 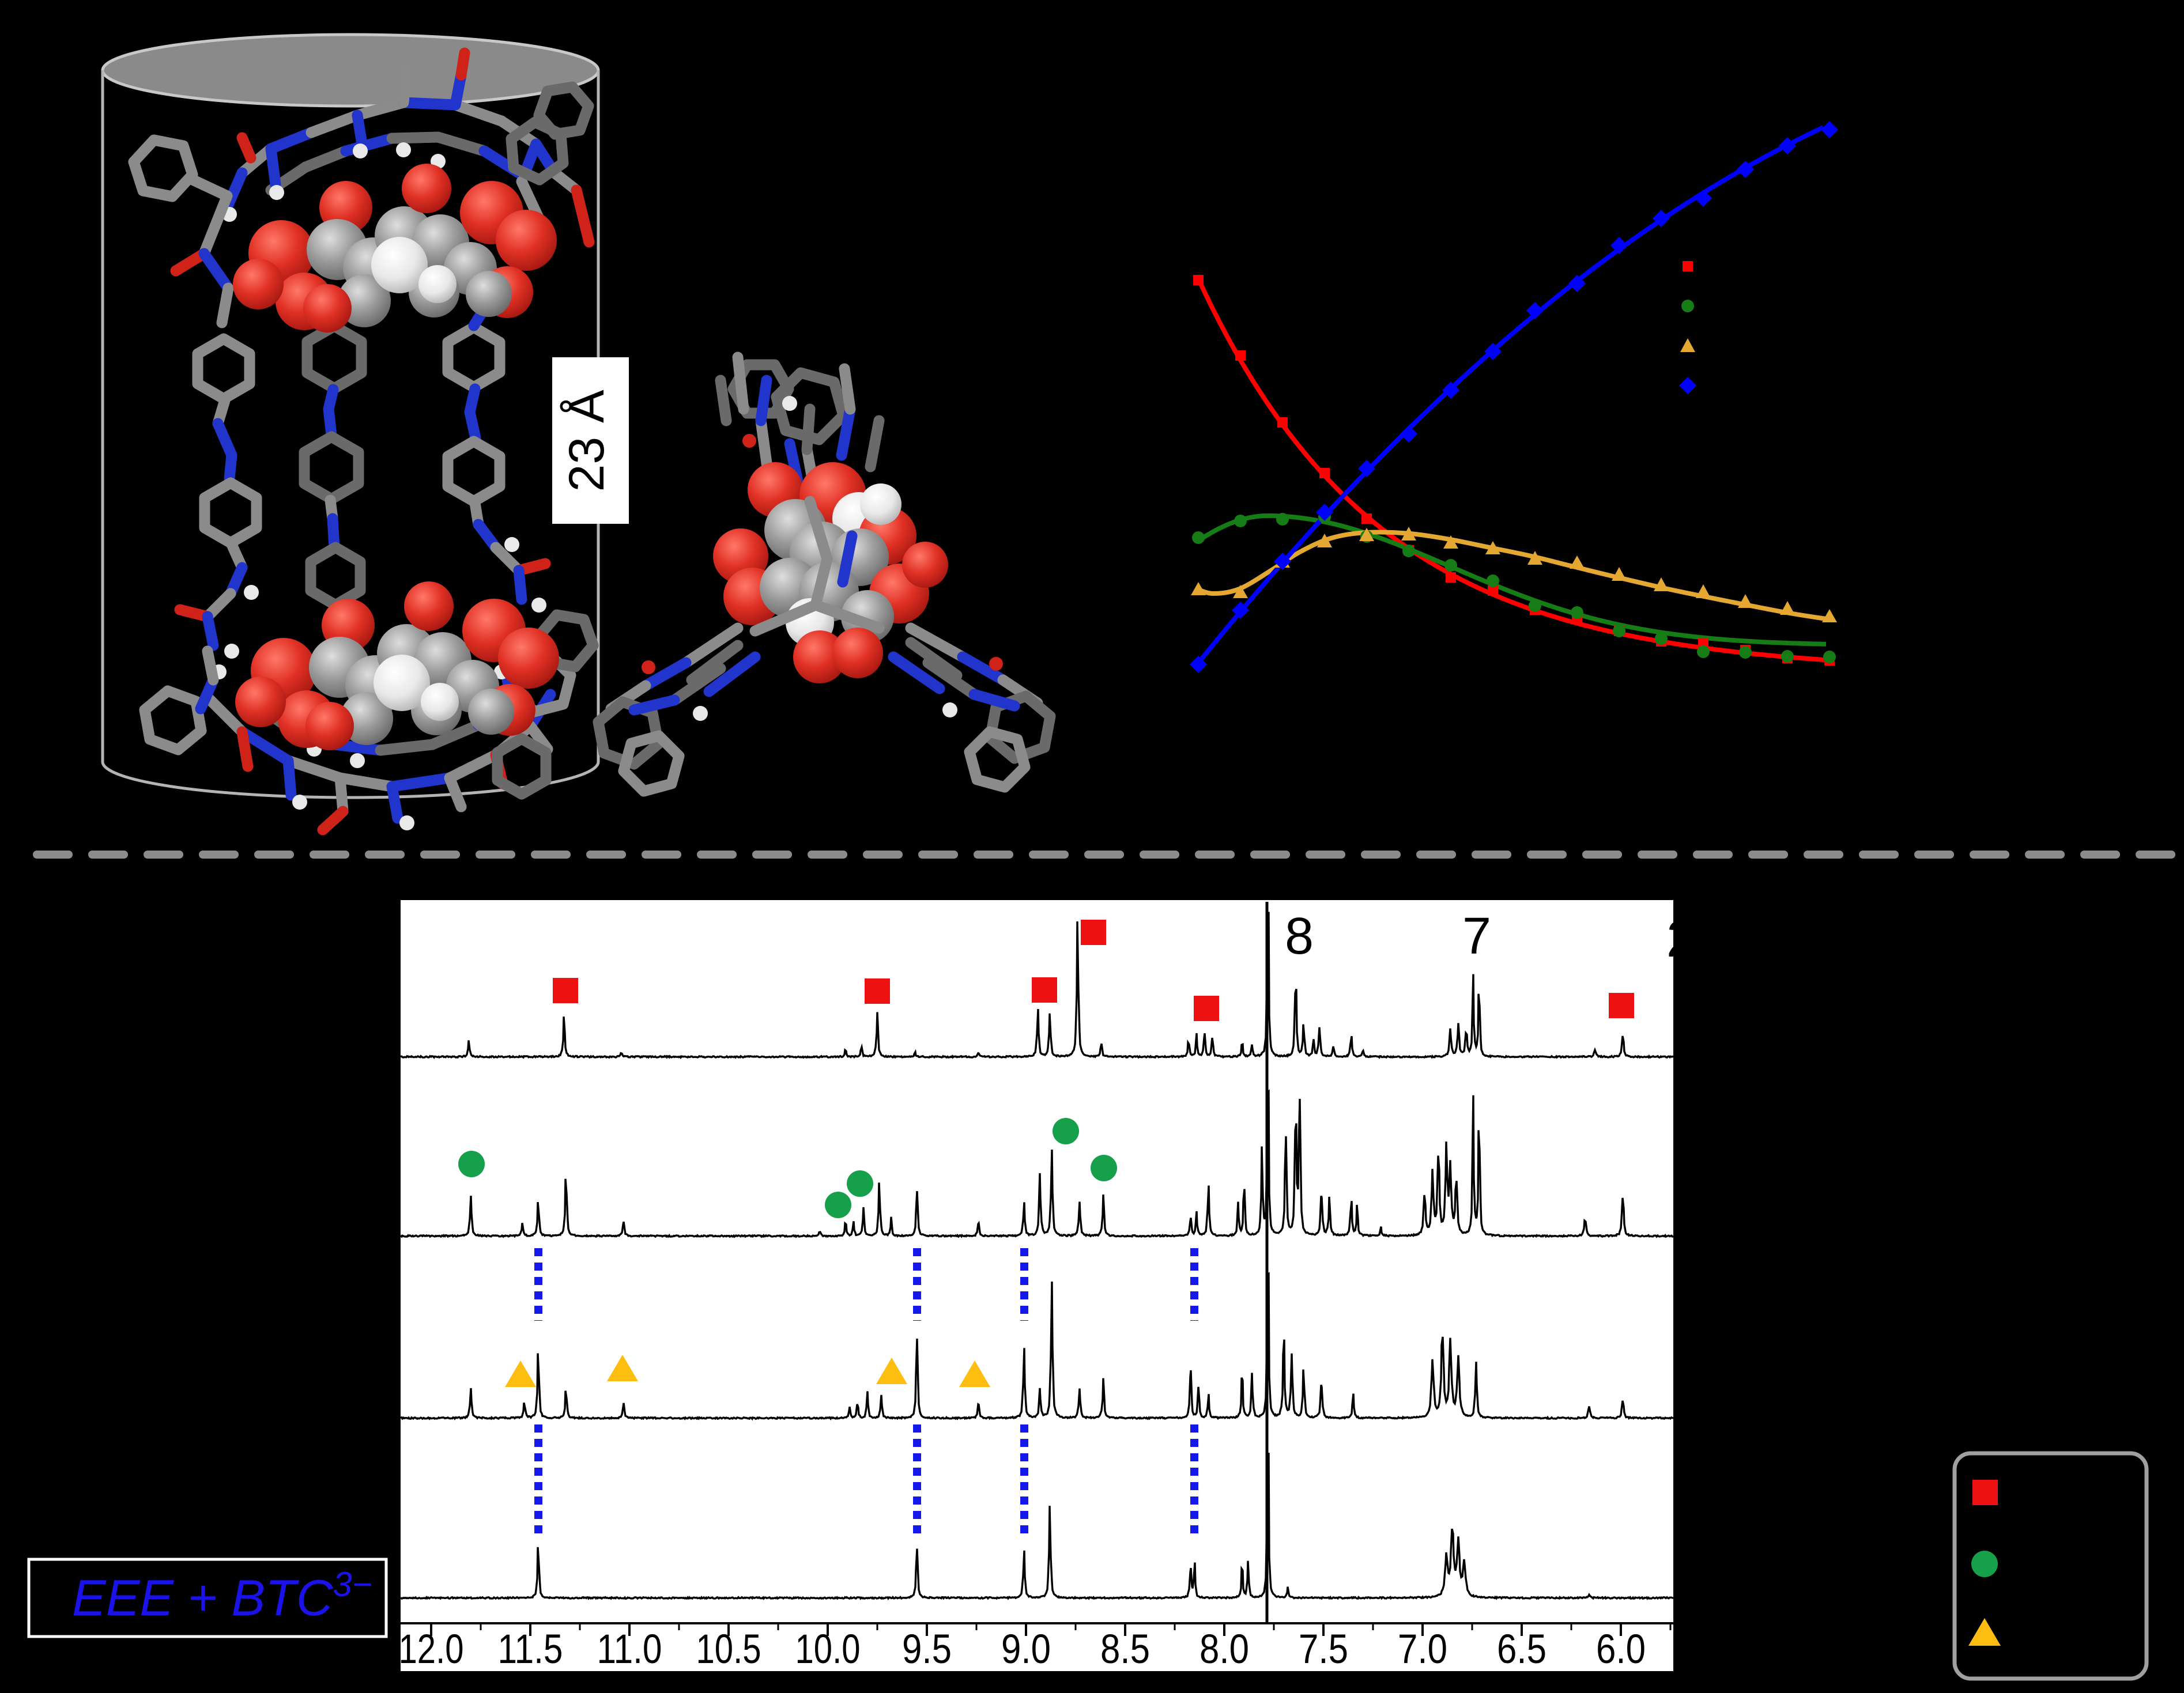 What do you see at coordinates (1476, 936) in the screenshot?
I see `svg-text: 7` at bounding box center [1476, 936].